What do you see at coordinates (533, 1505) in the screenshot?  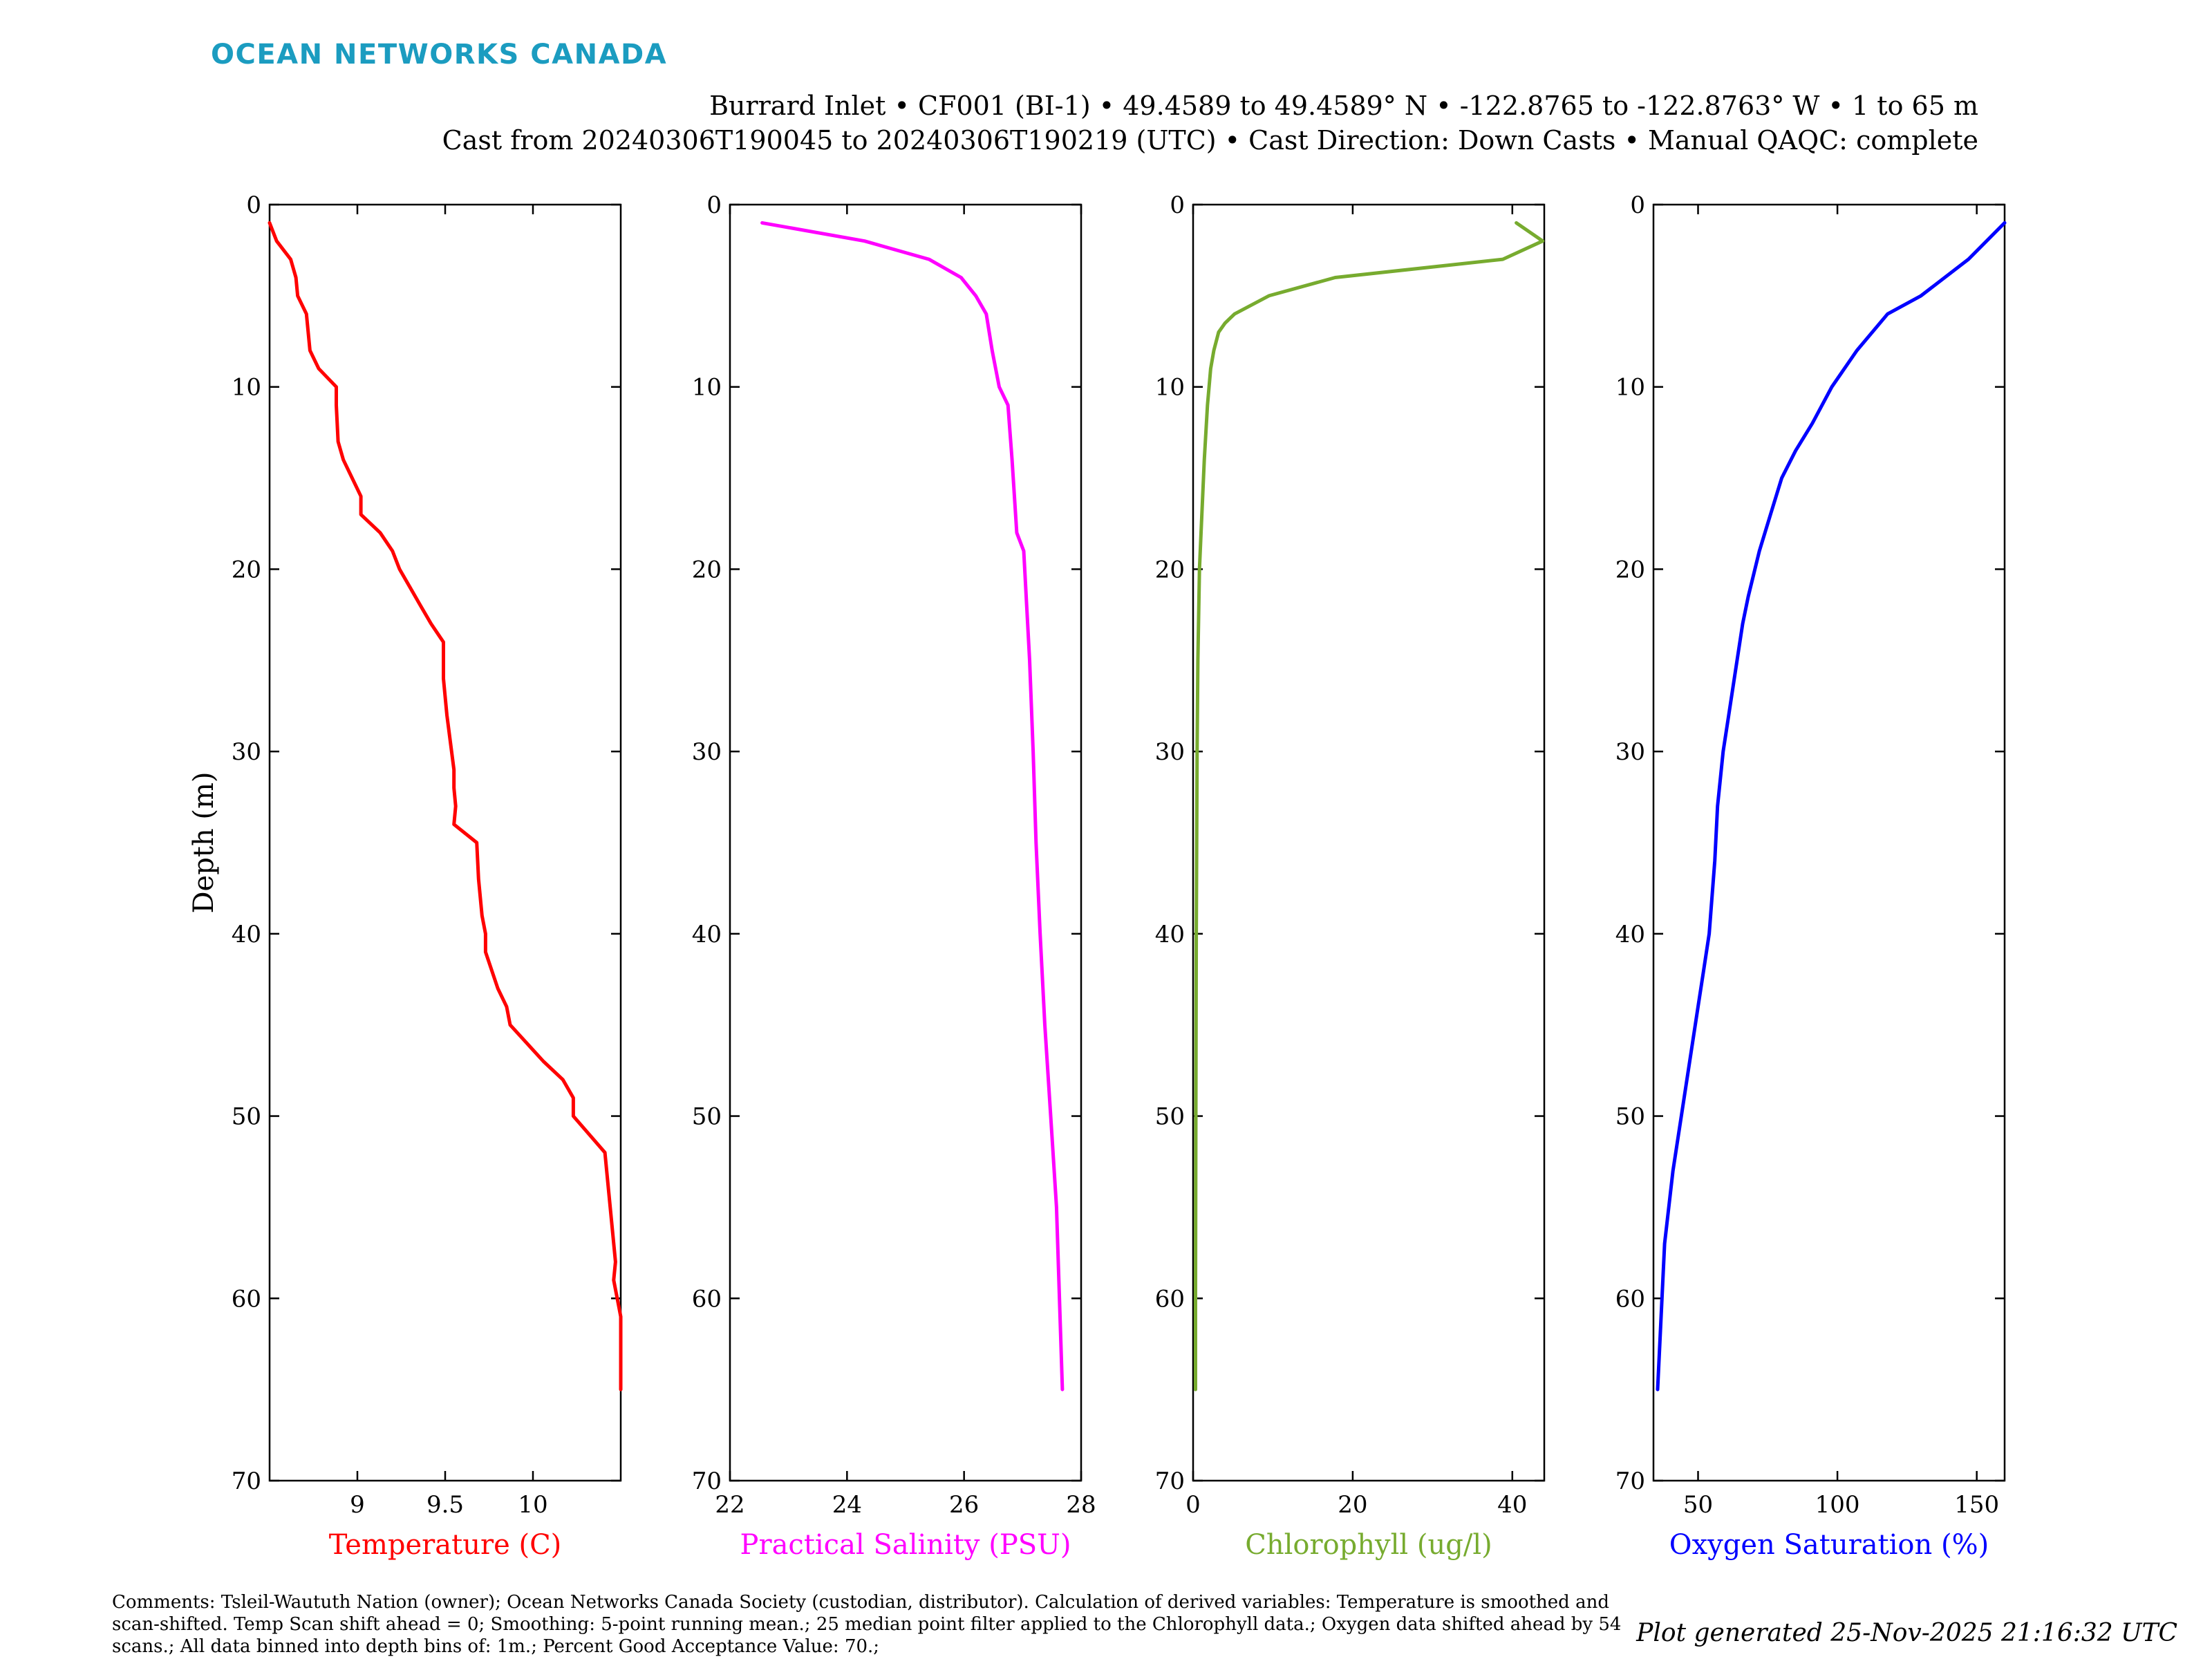 I see `x-tick-label: 10` at bounding box center [533, 1505].